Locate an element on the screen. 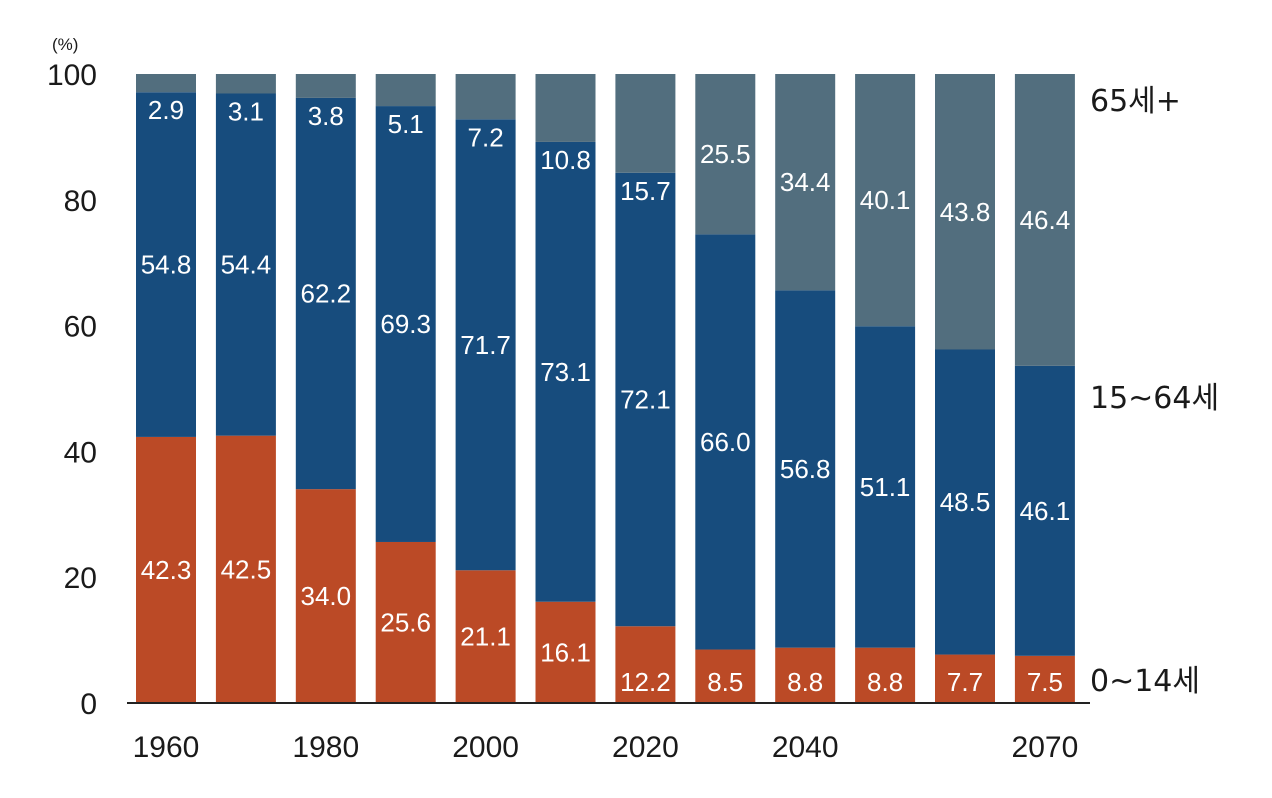 Image resolution: width=1272 pixels, height=798 pixels. y-axis: 0 20 40 60 80 100 is located at coordinates (72, 390).